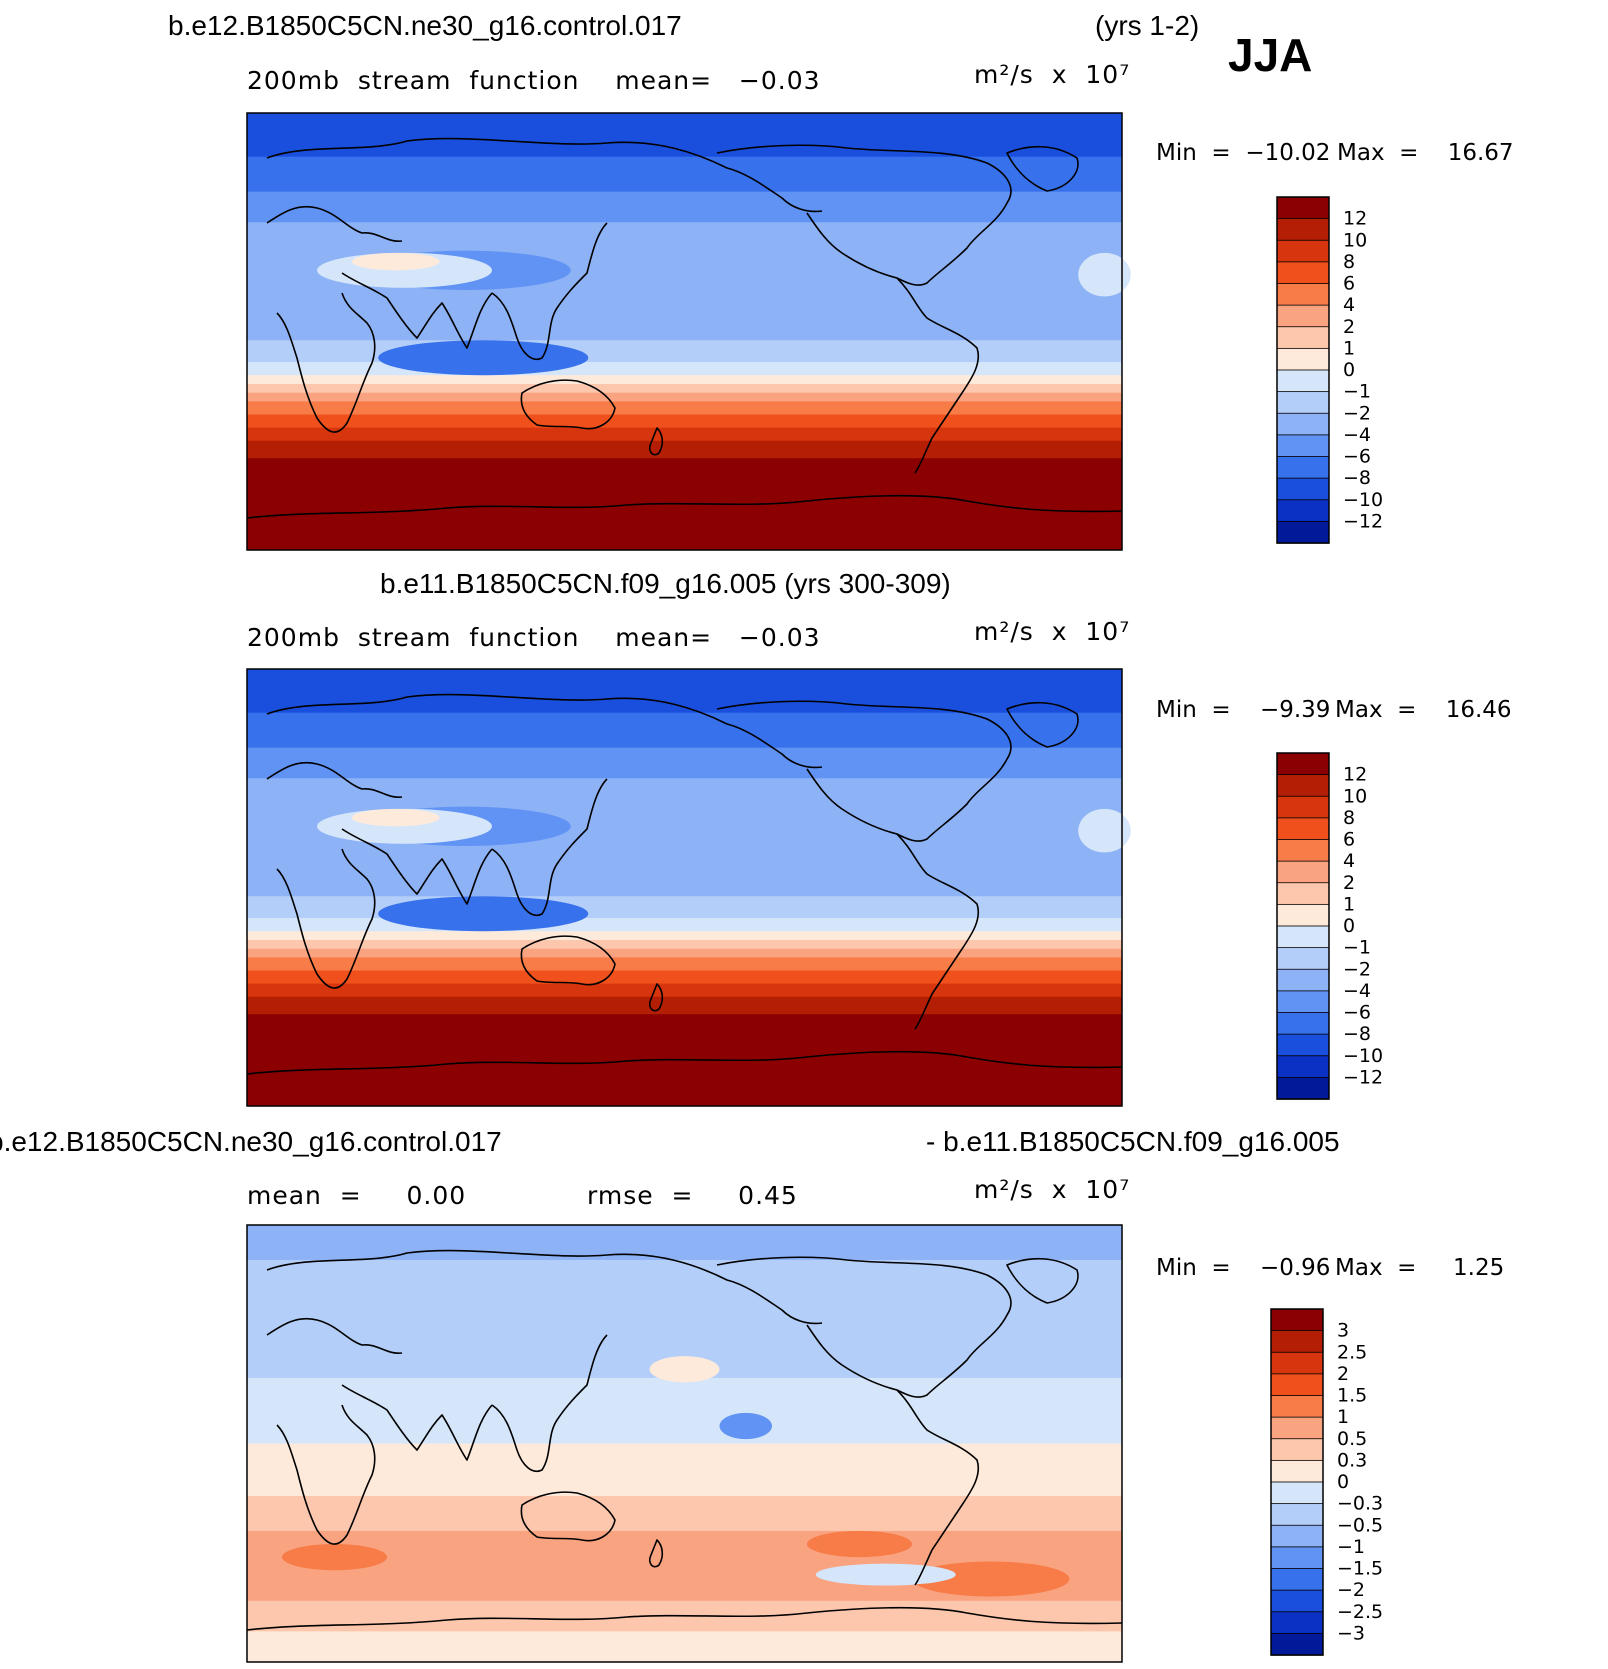  I want to click on colorbar-tick-label: −2.5, so click(1360, 1612).